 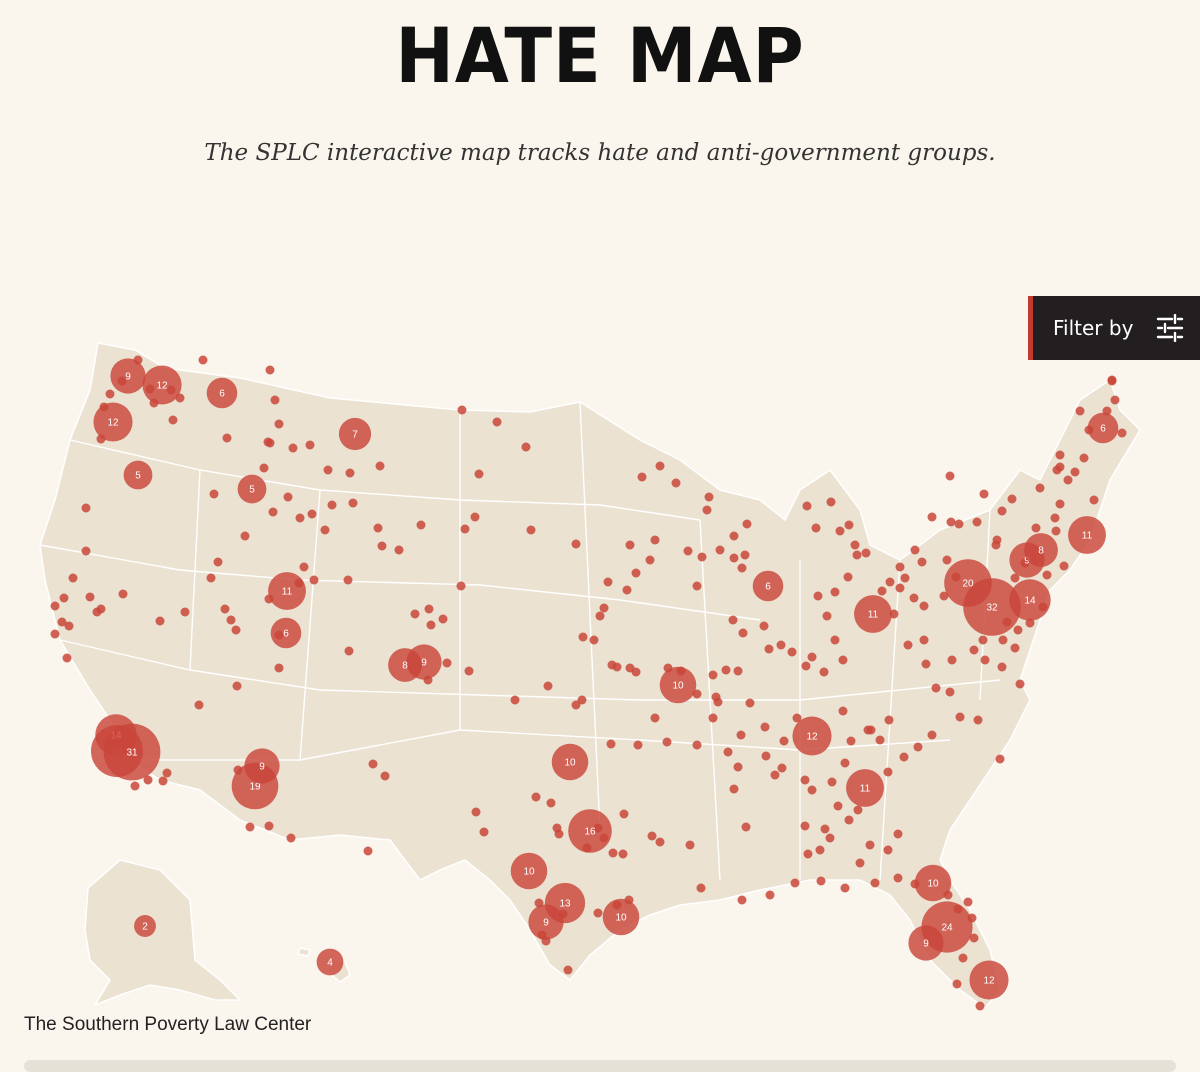 What do you see at coordinates (1087, 535) in the screenshot?
I see `map-marker: 11` at bounding box center [1087, 535].